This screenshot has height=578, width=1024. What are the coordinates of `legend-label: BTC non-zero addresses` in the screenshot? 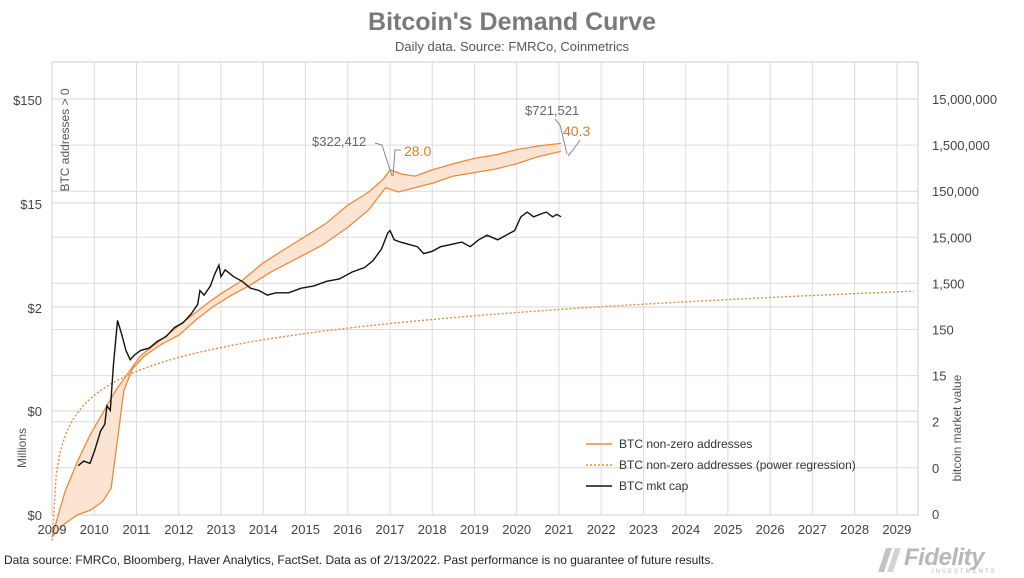 It's located at (685, 444).